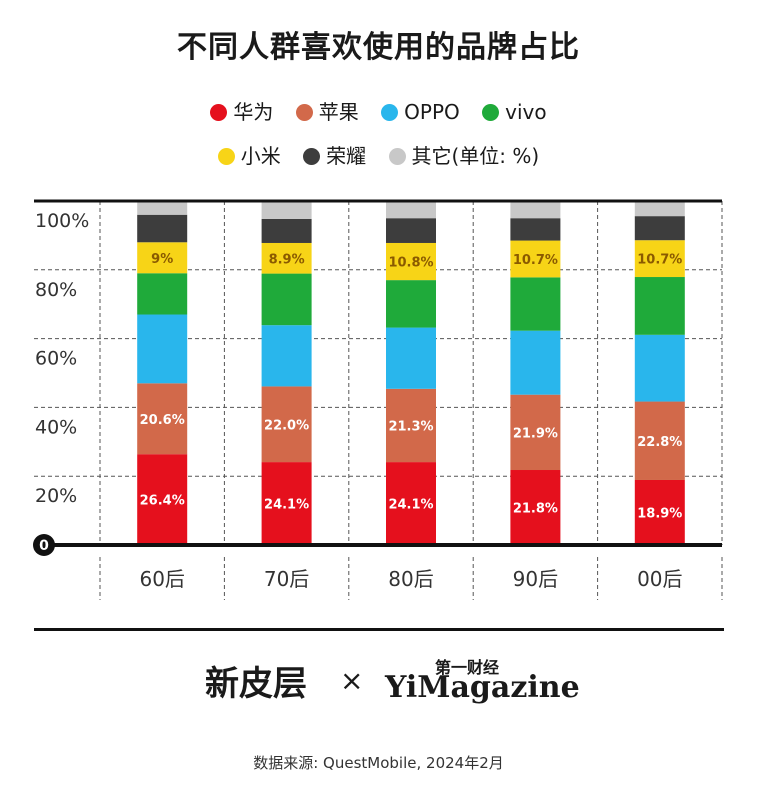 Image resolution: width=757 pixels, height=800 pixels. I want to click on y-tick-label: 20%, so click(56, 496).